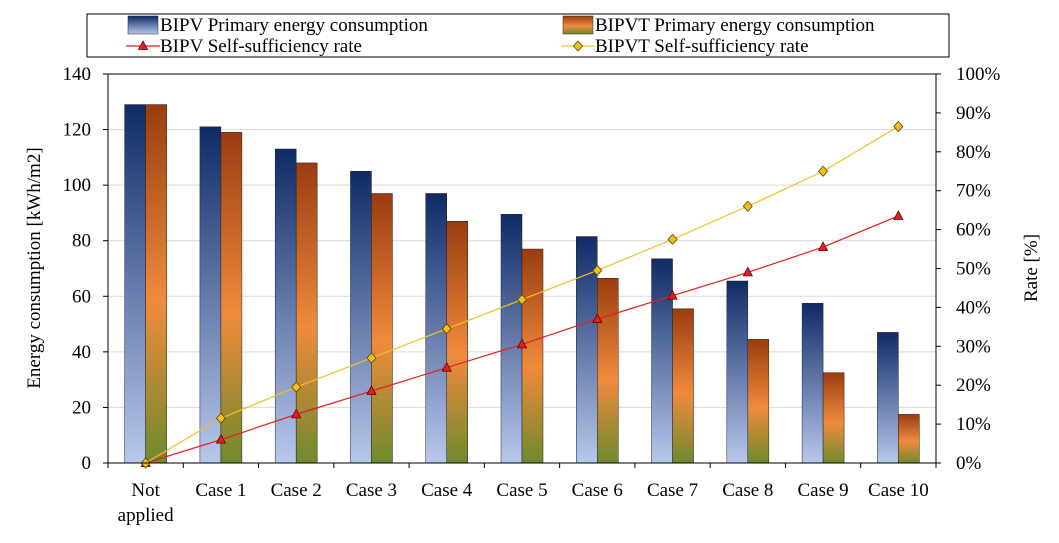  I want to click on y-right-tick-label: 100%, so click(978, 74).